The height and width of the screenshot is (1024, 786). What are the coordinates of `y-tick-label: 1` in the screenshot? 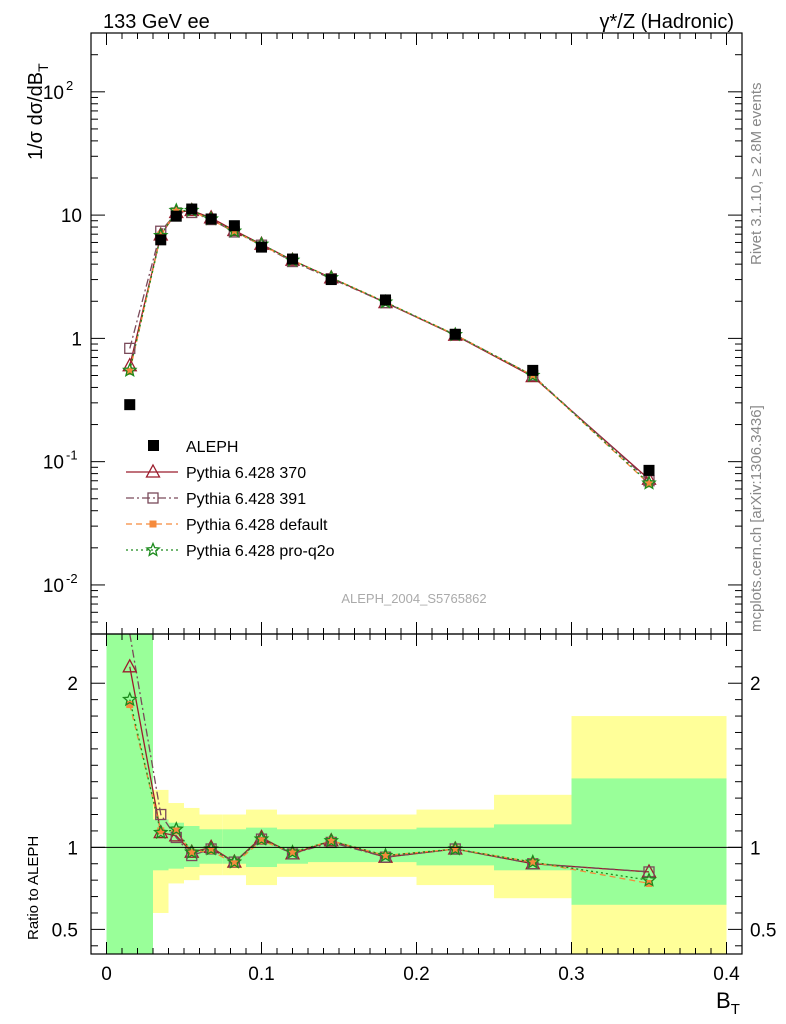 It's located at (76, 339).